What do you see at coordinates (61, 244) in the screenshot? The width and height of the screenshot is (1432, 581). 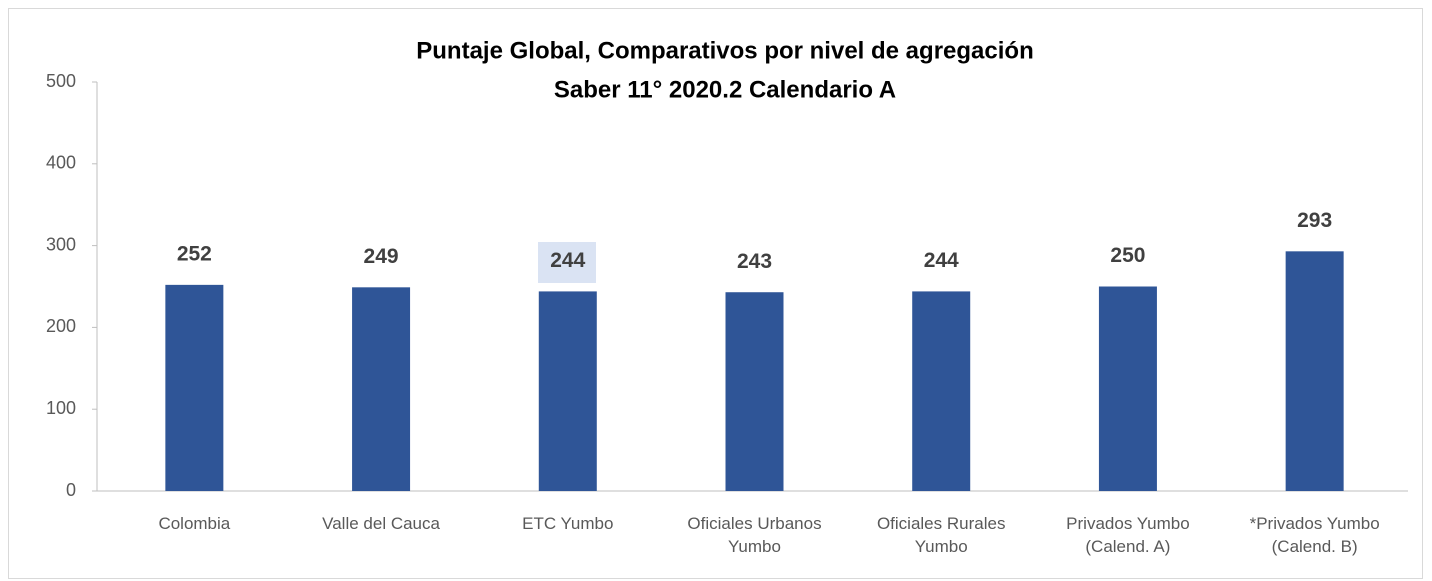 I see `y-tick-label: 300` at bounding box center [61, 244].